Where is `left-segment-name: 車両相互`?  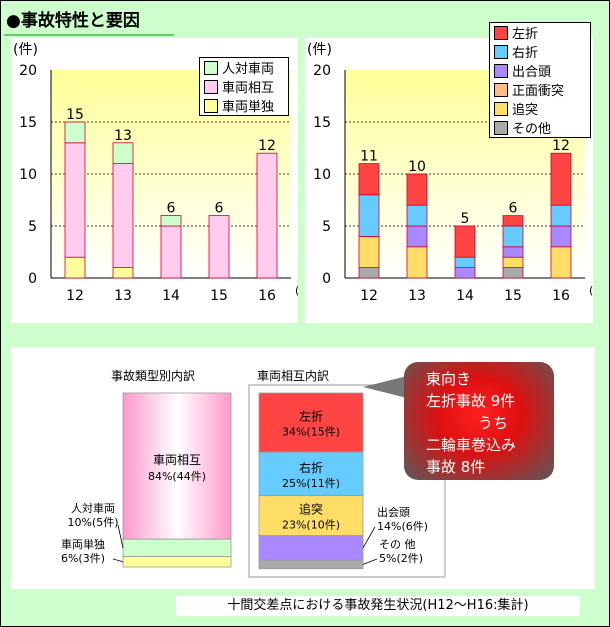 left-segment-name: 車両相互 is located at coordinates (177, 460).